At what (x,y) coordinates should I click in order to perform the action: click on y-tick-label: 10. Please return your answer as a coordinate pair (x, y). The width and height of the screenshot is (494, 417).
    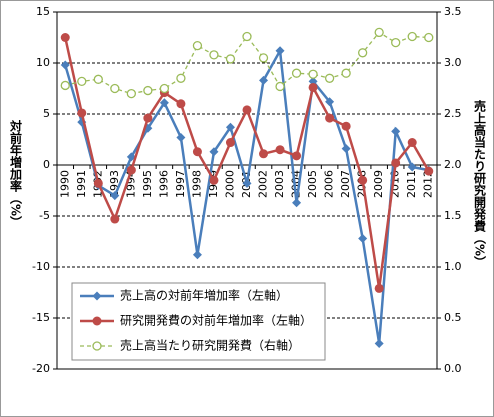
    Looking at the image, I should click on (43, 62).